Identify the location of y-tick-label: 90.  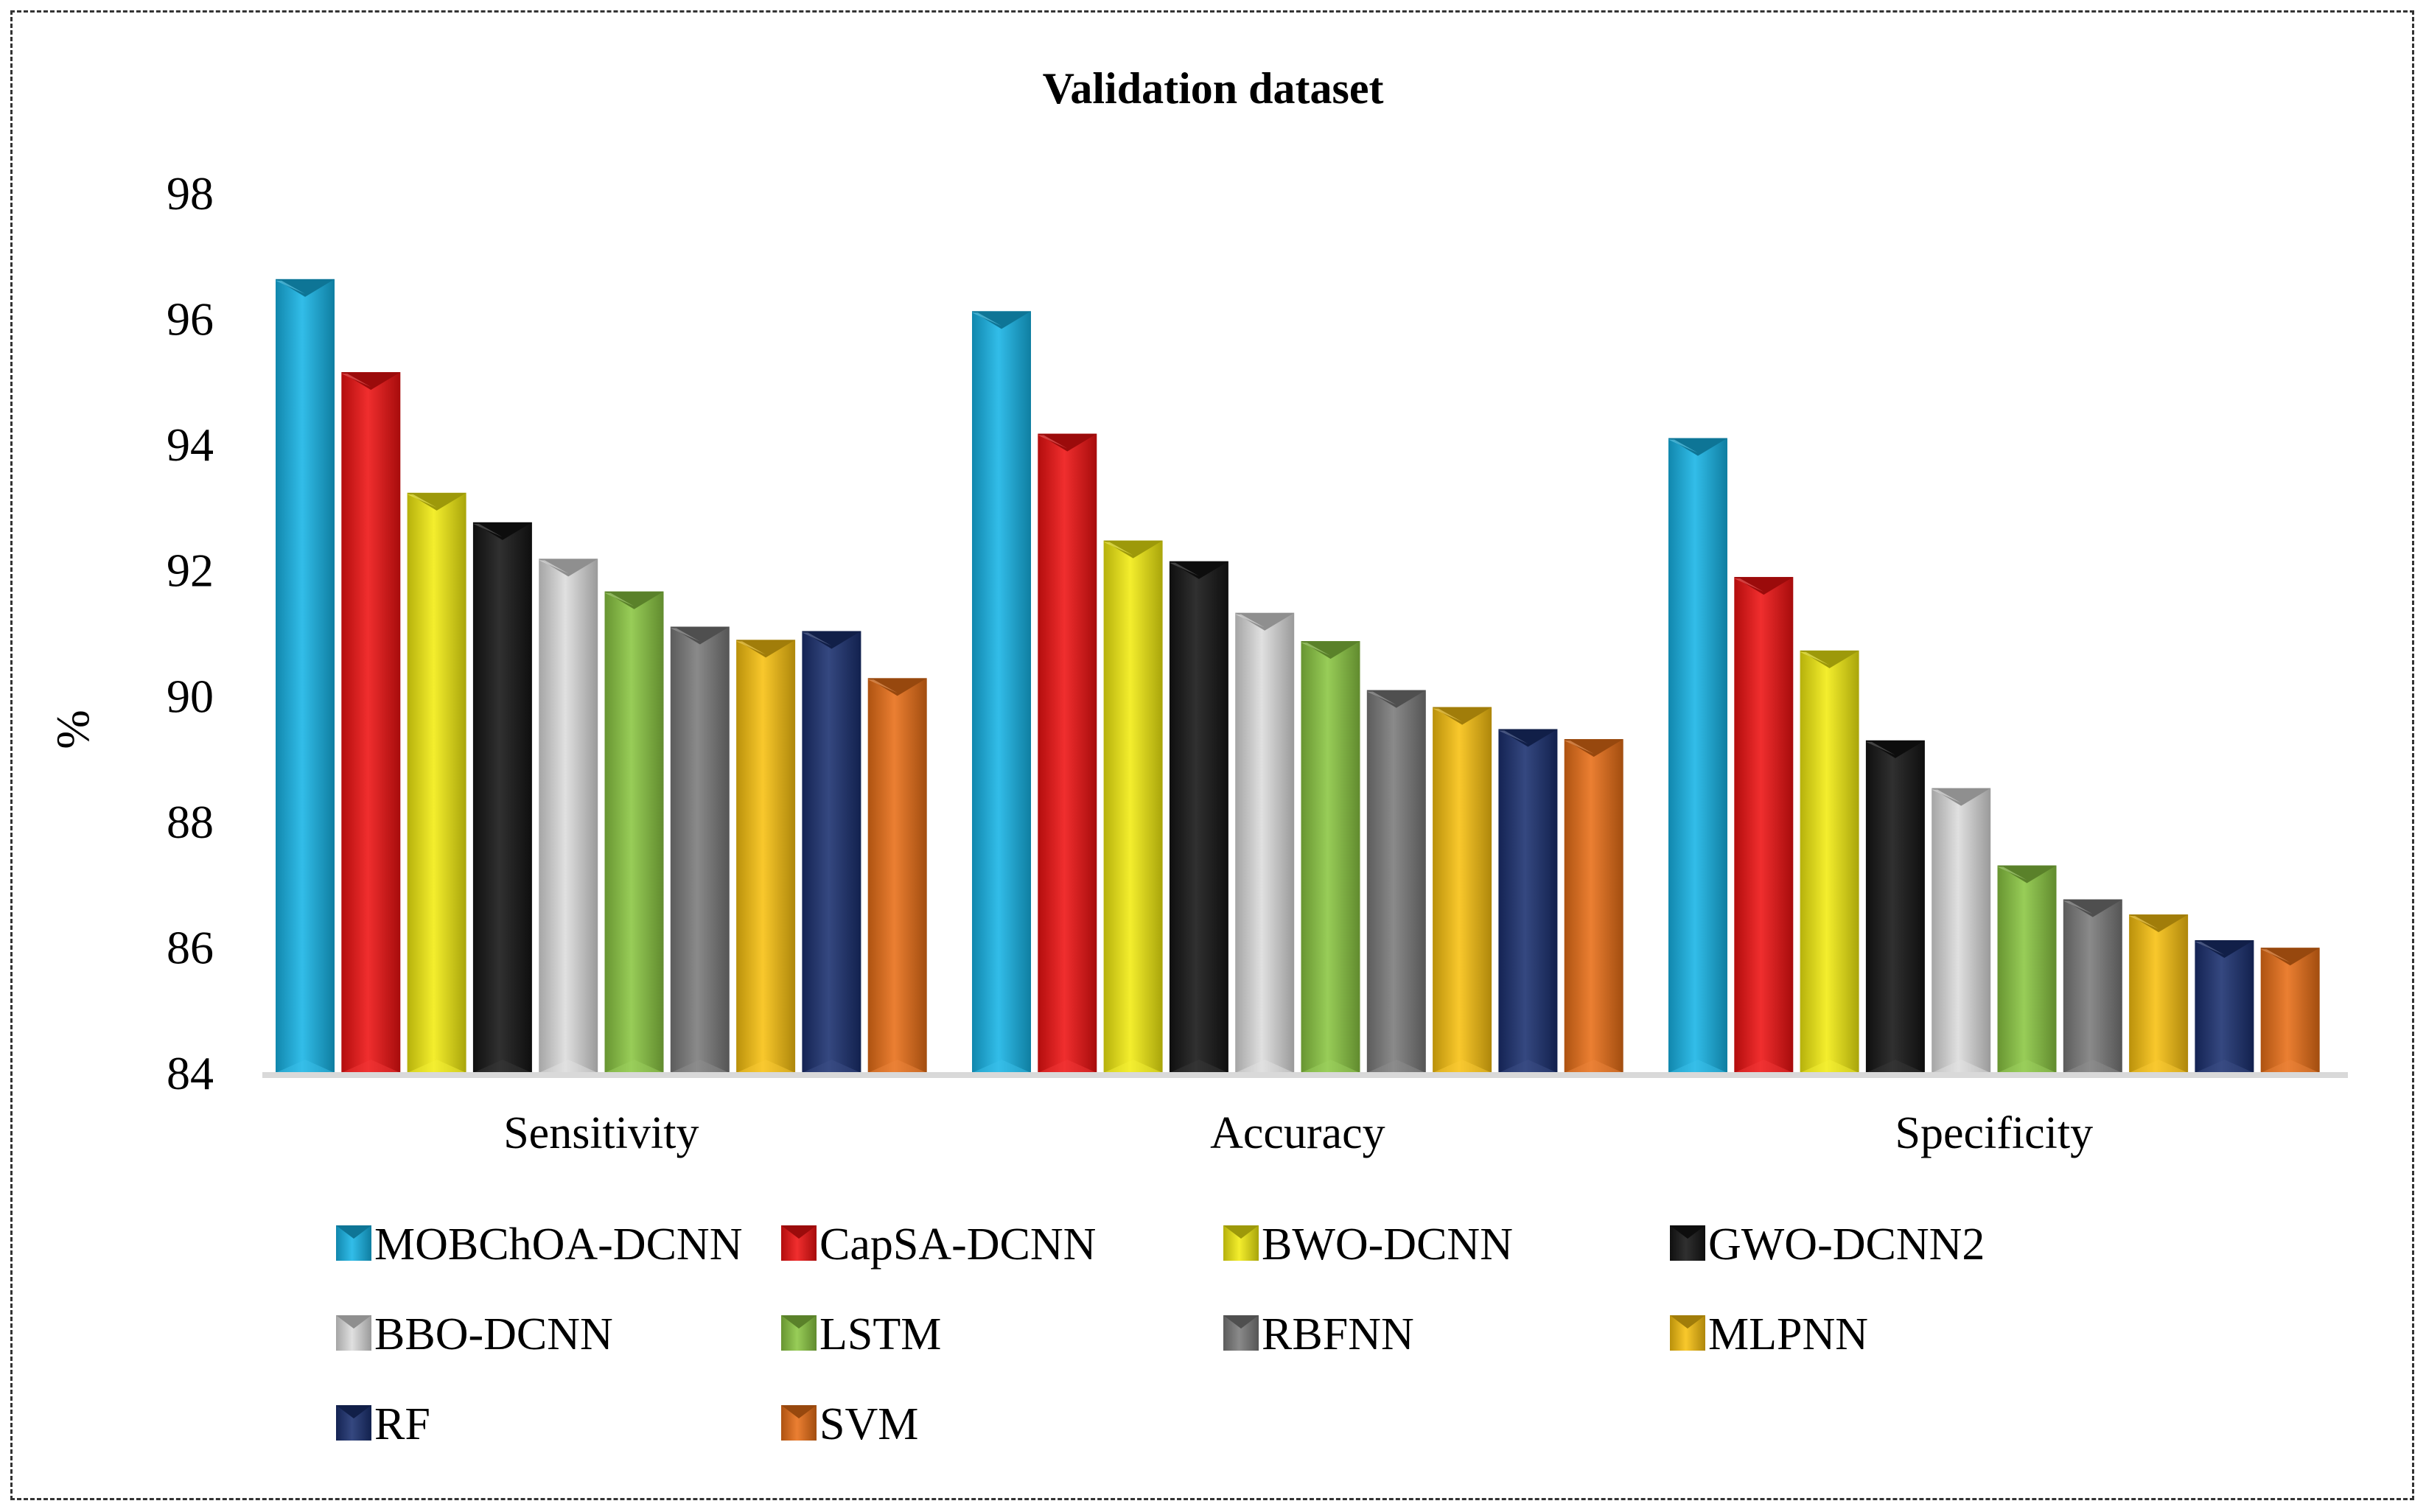
(190, 696).